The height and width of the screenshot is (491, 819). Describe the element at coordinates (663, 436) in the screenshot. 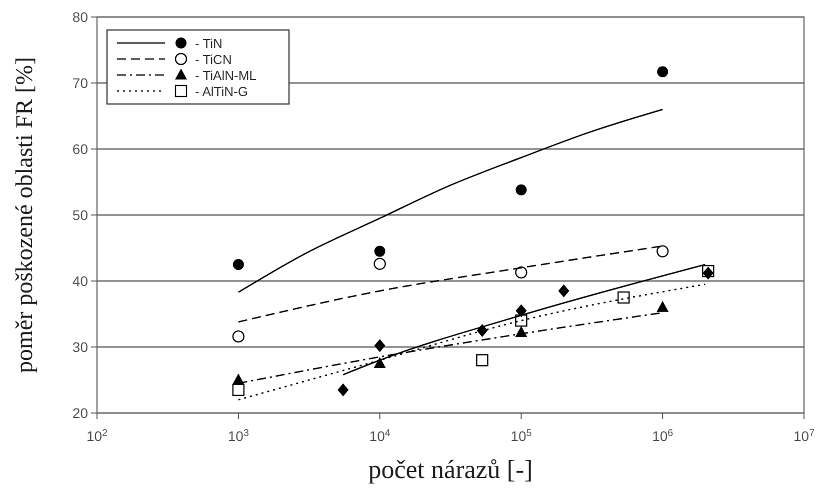

I see `x-tick-label: 10$^{6}$` at that location.